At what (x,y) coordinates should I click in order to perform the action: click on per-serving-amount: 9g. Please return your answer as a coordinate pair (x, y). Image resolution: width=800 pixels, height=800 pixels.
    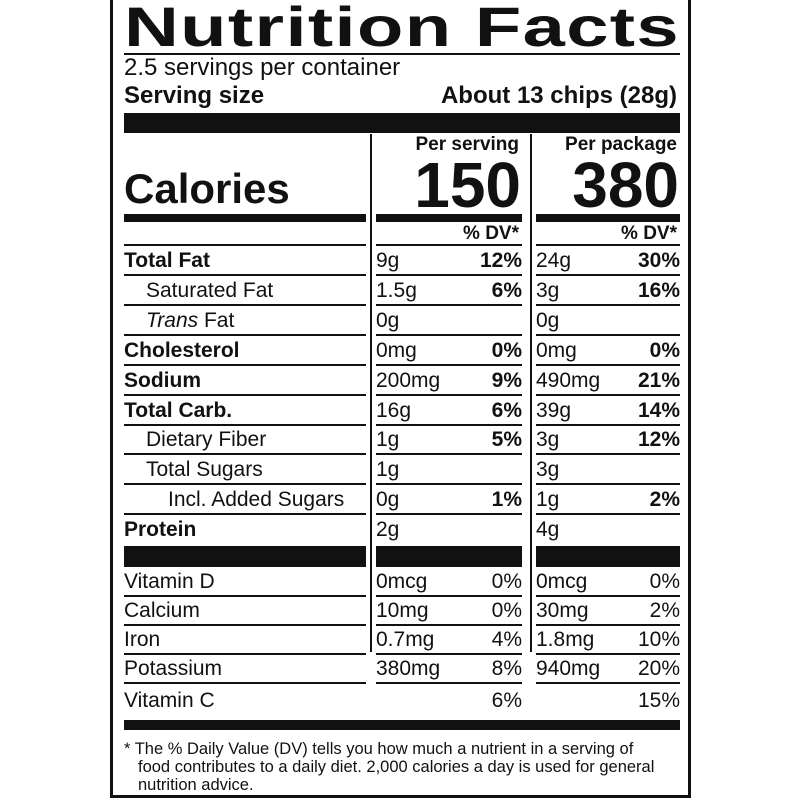
    Looking at the image, I should click on (388, 260).